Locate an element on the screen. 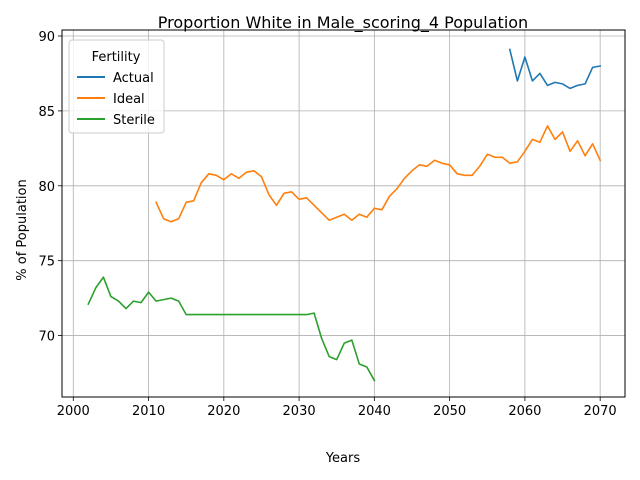 Image resolution: width=640 pixels, height=480 pixels. y-tick-label: 75 is located at coordinates (46, 262).